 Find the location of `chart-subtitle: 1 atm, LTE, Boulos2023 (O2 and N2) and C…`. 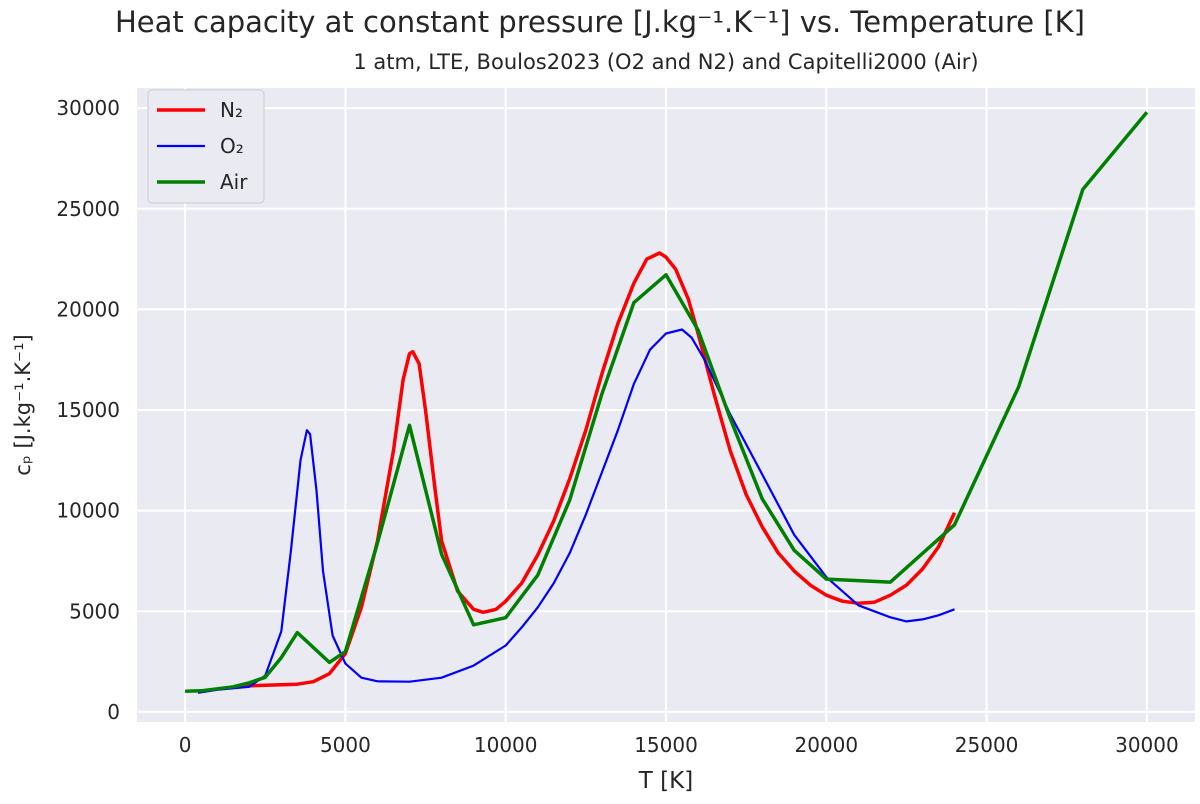

chart-subtitle: 1 atm, LTE, Boulos2023 (O2 and N2) and C… is located at coordinates (665, 62).